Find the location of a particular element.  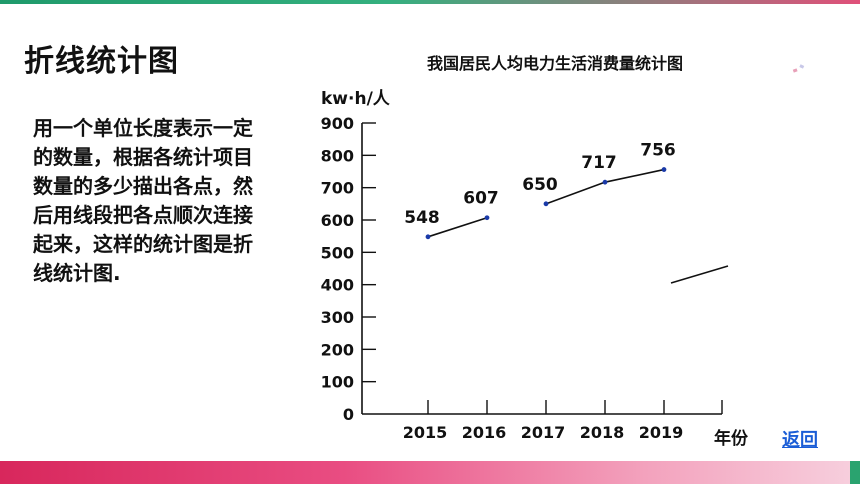

chart-title: 我国居民人均电力生活消费量统计图 is located at coordinates (554, 63).